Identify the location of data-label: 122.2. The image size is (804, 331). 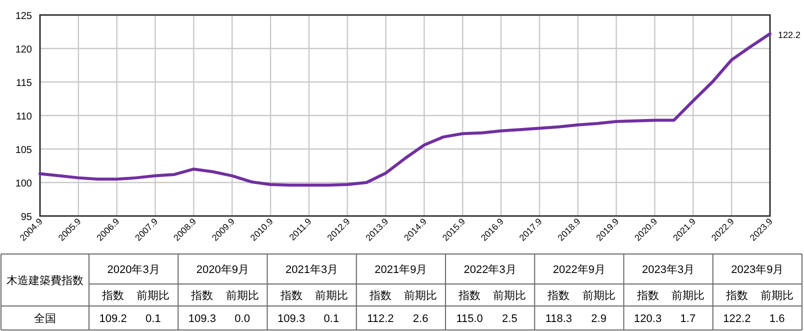
(789, 35).